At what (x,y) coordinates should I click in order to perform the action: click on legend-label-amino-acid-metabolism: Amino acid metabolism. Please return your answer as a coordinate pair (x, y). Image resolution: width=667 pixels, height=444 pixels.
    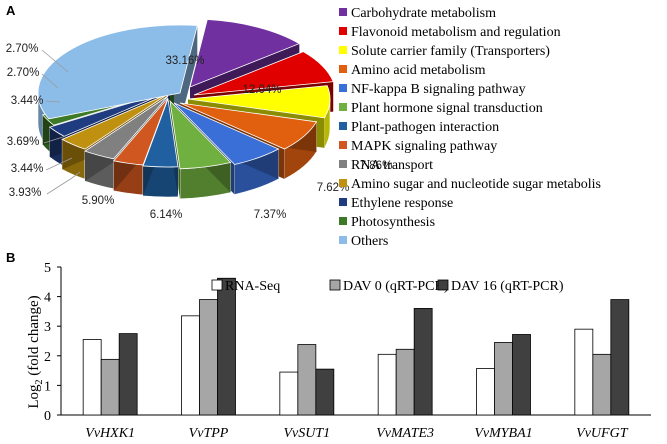
    Looking at the image, I should click on (418, 70).